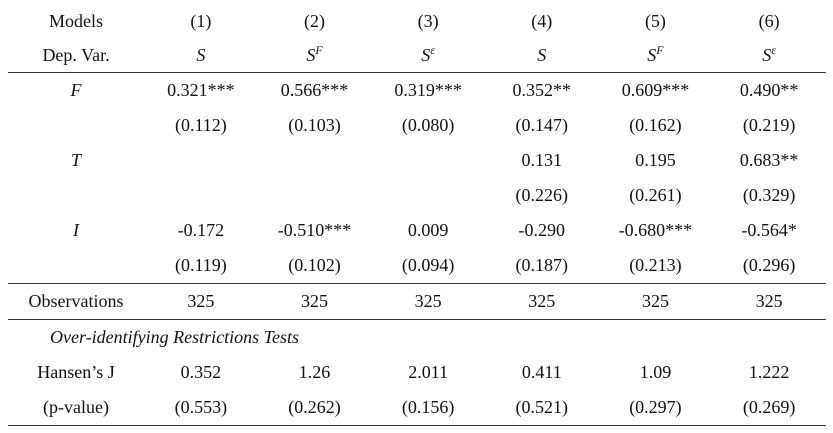 The height and width of the screenshot is (433, 833). What do you see at coordinates (314, 230) in the screenshot?
I see `coef-cell: -0.510***` at bounding box center [314, 230].